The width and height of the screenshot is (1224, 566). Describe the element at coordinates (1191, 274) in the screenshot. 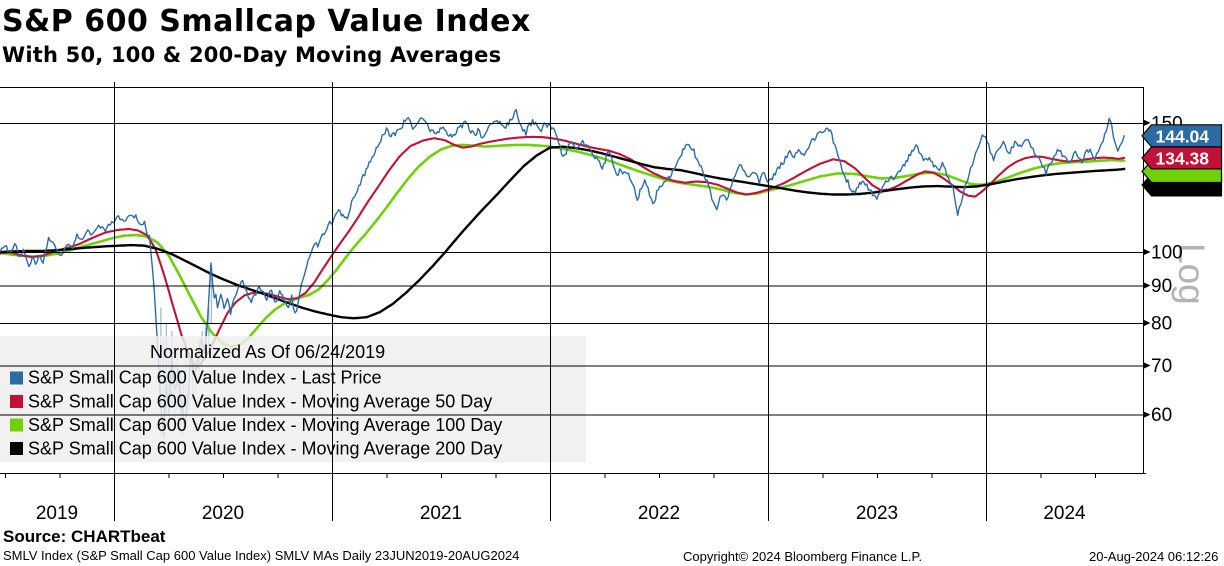

I see `log-scale-label: Log` at that location.